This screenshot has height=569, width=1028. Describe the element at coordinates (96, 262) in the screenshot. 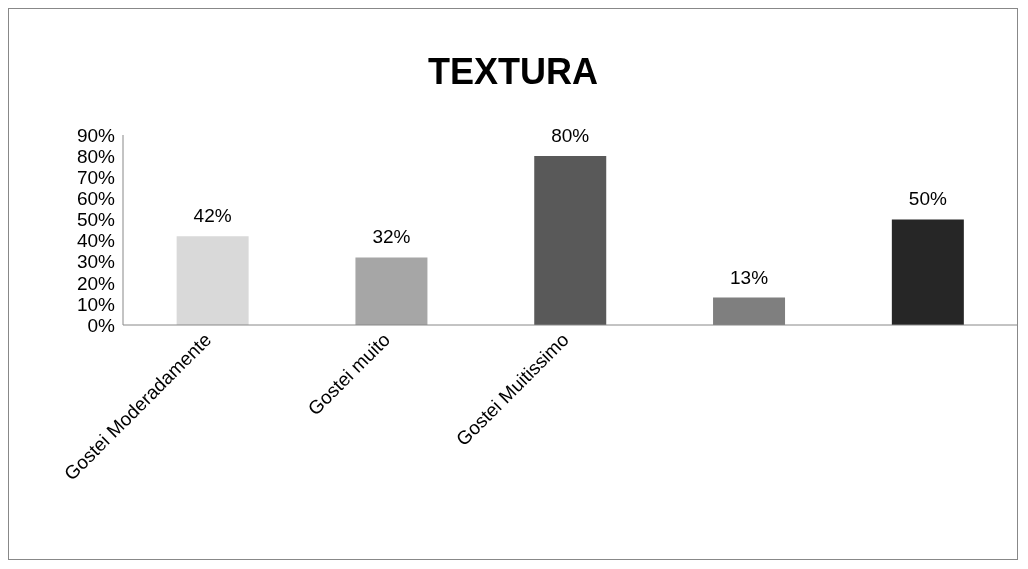

I see `y-tick-label: 30%` at that location.